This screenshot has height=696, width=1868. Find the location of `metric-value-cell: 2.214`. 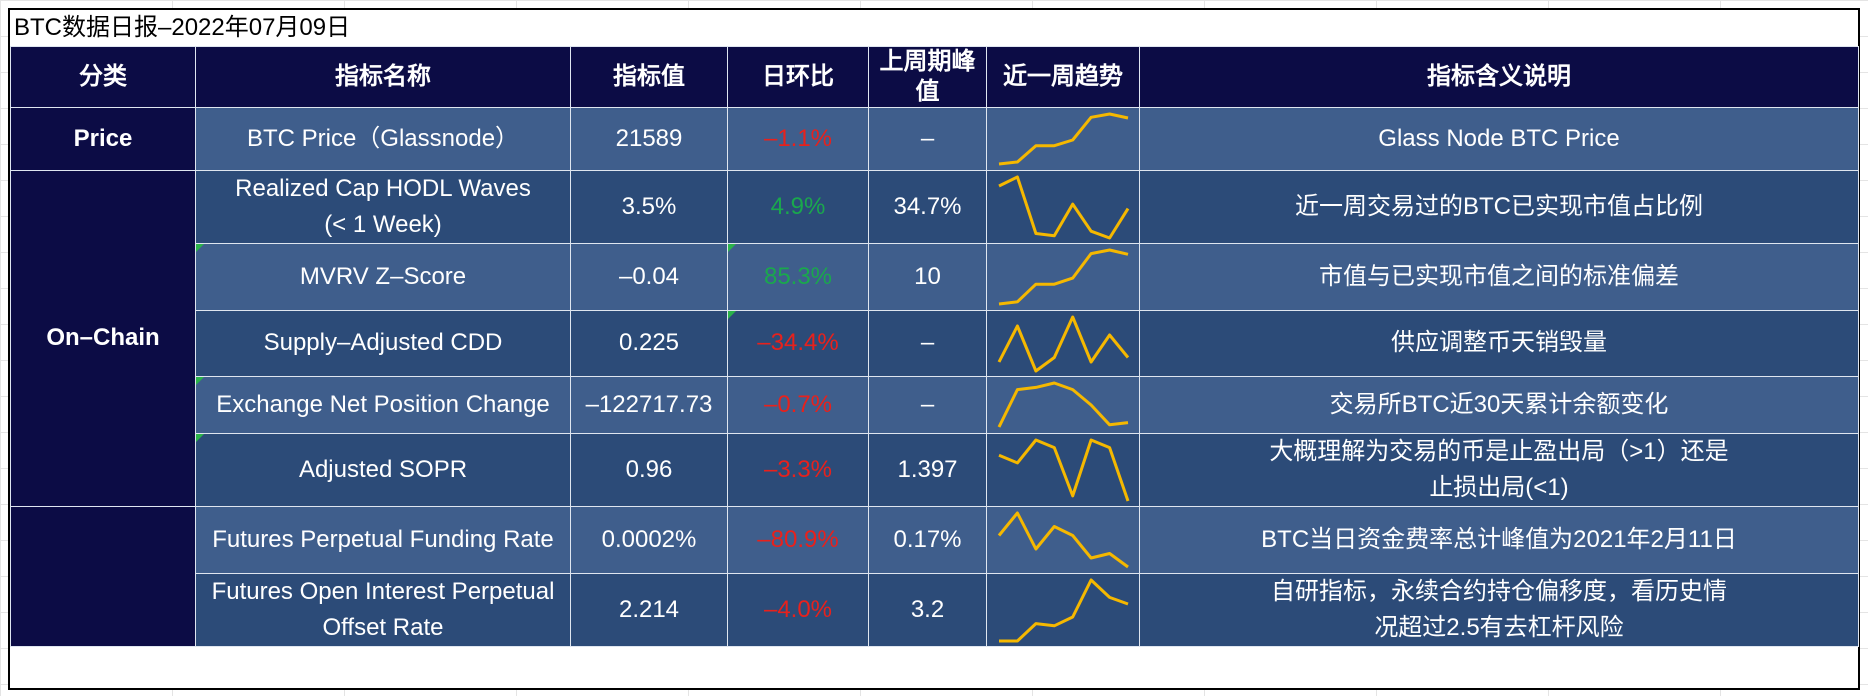

metric-value-cell: 2.214 is located at coordinates (649, 610).